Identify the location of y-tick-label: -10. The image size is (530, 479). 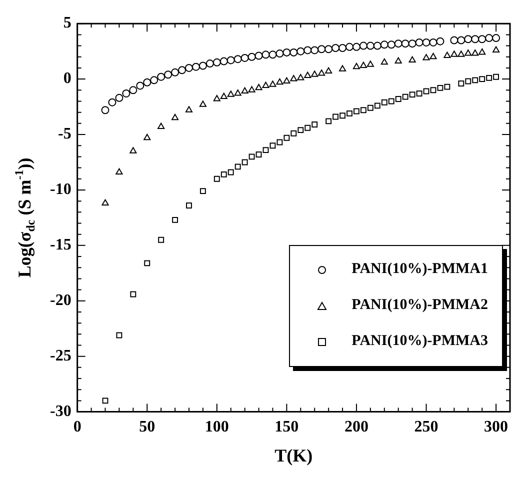
(61, 189).